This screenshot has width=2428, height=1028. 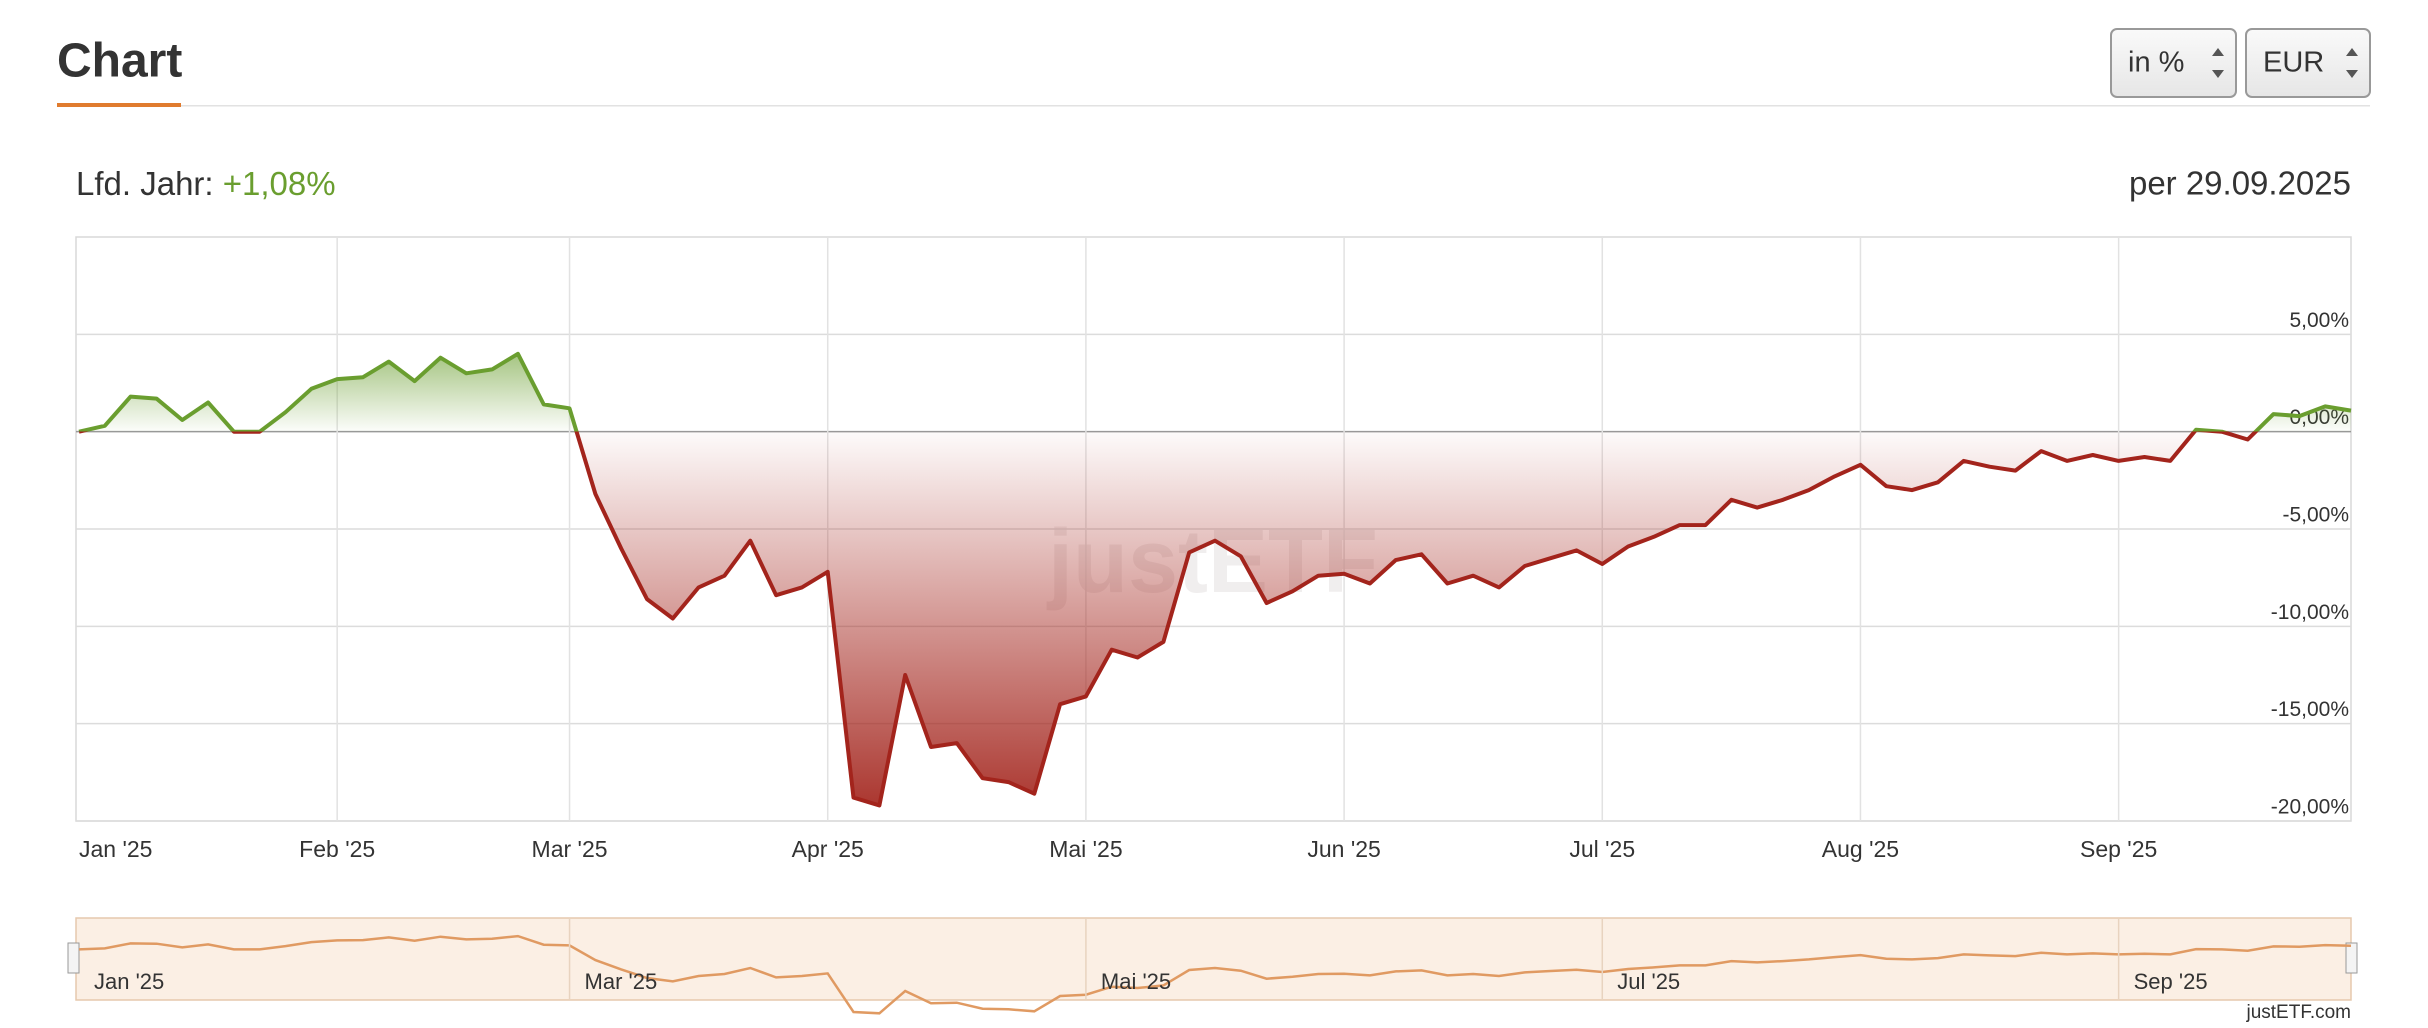 What do you see at coordinates (2156, 63) in the screenshot?
I see `select-value: in %` at bounding box center [2156, 63].